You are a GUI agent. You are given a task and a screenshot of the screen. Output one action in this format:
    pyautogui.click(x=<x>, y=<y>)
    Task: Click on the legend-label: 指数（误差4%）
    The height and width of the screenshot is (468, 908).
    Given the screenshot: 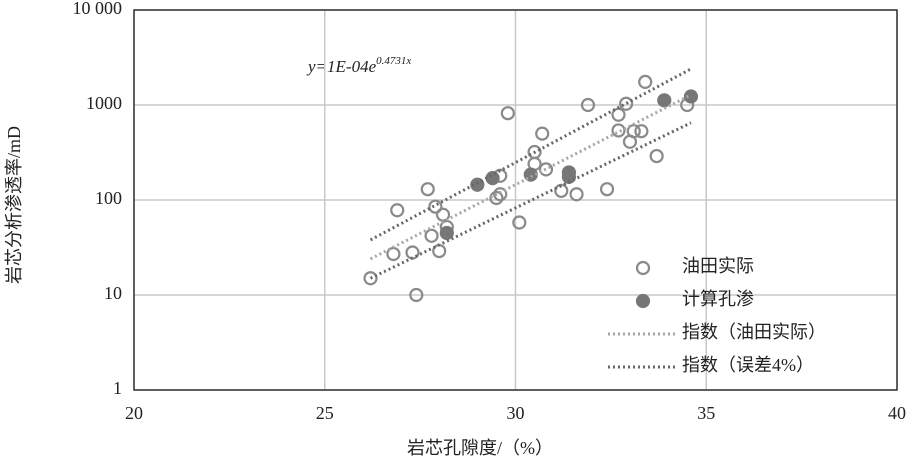 What is the action you would take?
    pyautogui.click(x=748, y=365)
    